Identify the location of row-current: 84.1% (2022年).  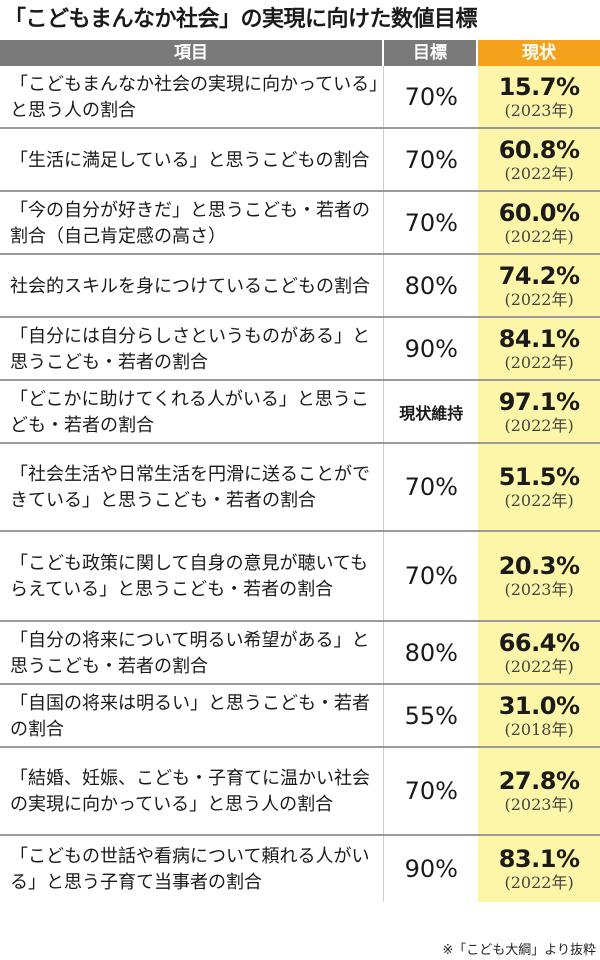
(539, 348).